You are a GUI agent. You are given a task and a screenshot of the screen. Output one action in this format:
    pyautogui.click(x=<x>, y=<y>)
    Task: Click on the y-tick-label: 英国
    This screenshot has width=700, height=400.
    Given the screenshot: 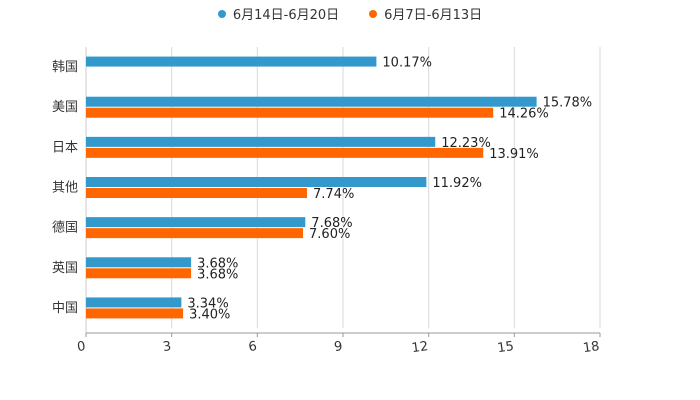 What is the action you would take?
    pyautogui.click(x=65, y=268)
    